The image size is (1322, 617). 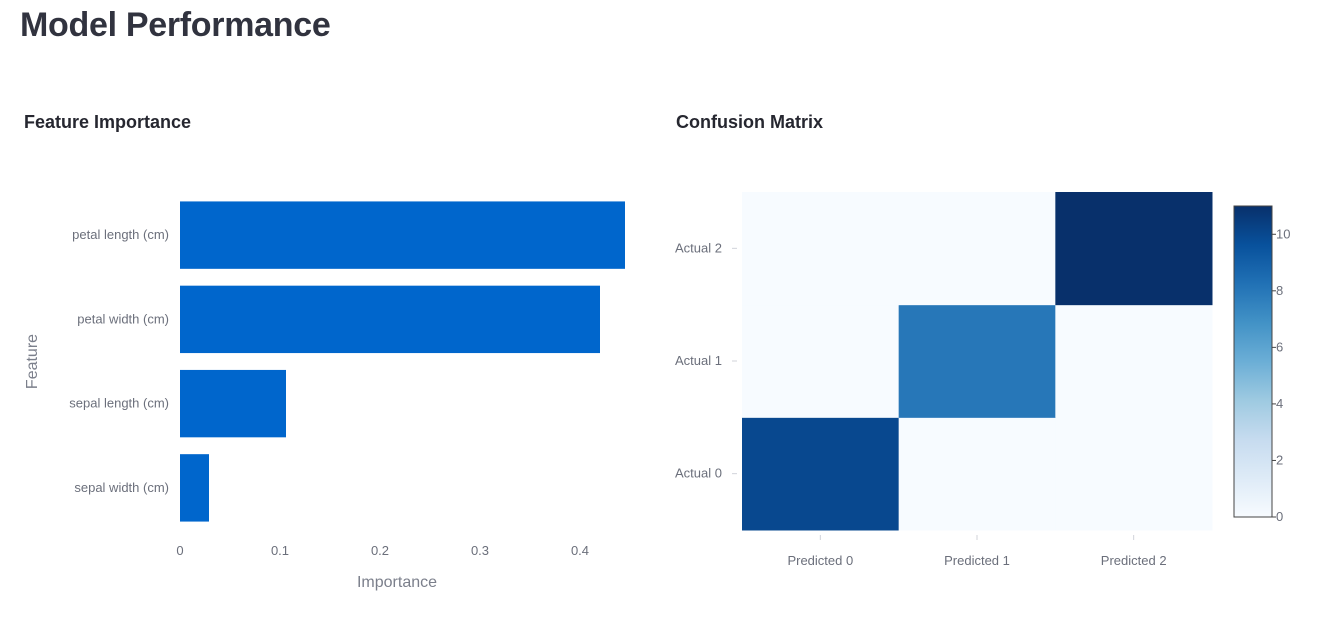 What do you see at coordinates (1279, 346) in the screenshot?
I see `colorbar-tick-label: 6` at bounding box center [1279, 346].